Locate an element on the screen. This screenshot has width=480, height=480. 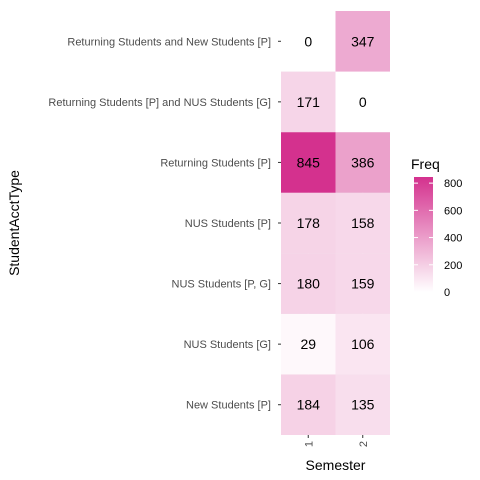
cell-value-label: 184 is located at coordinates (309, 405).